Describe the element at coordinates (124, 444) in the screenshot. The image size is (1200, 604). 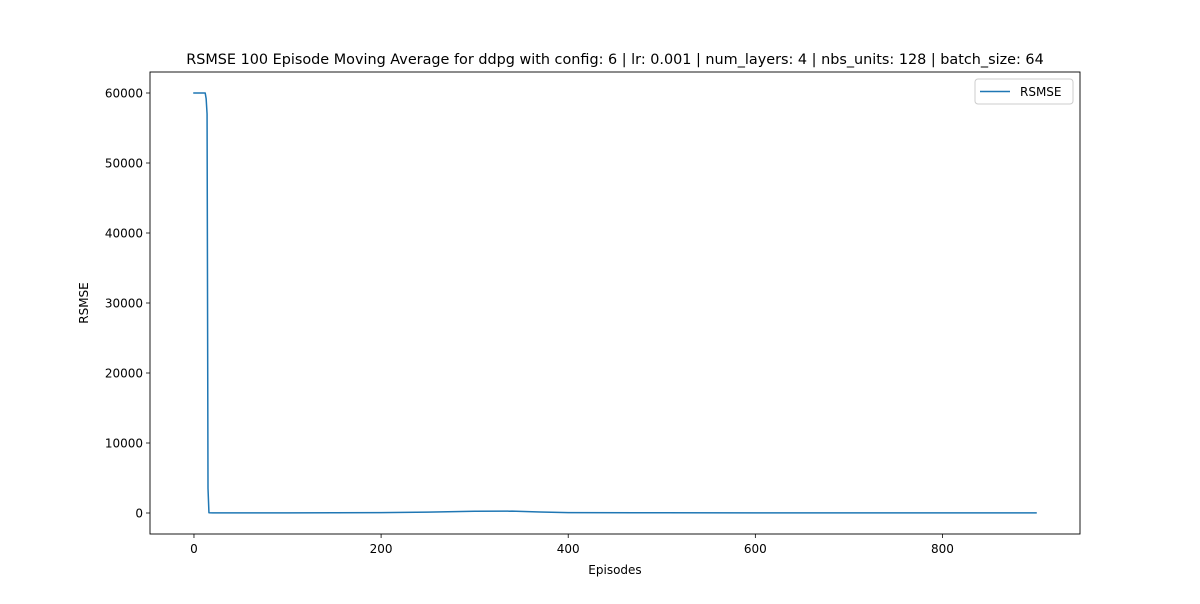
I see `y-tick-label: 10000` at that location.